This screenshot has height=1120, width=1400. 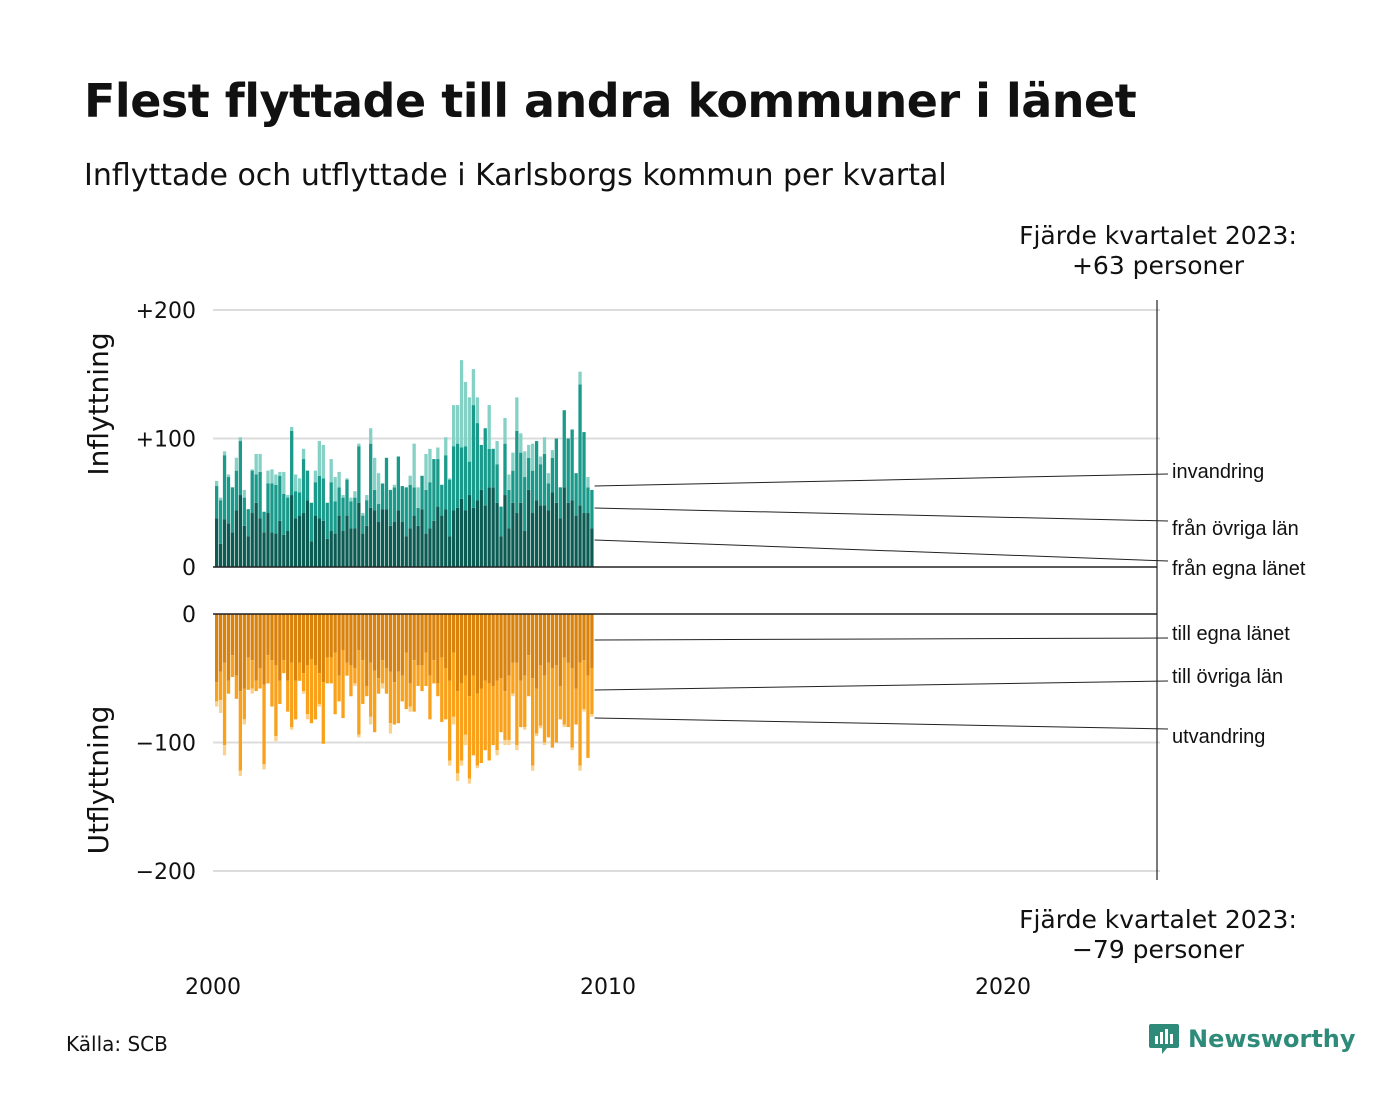 I want to click on end-label-in: från egna länet, so click(x=1239, y=569).